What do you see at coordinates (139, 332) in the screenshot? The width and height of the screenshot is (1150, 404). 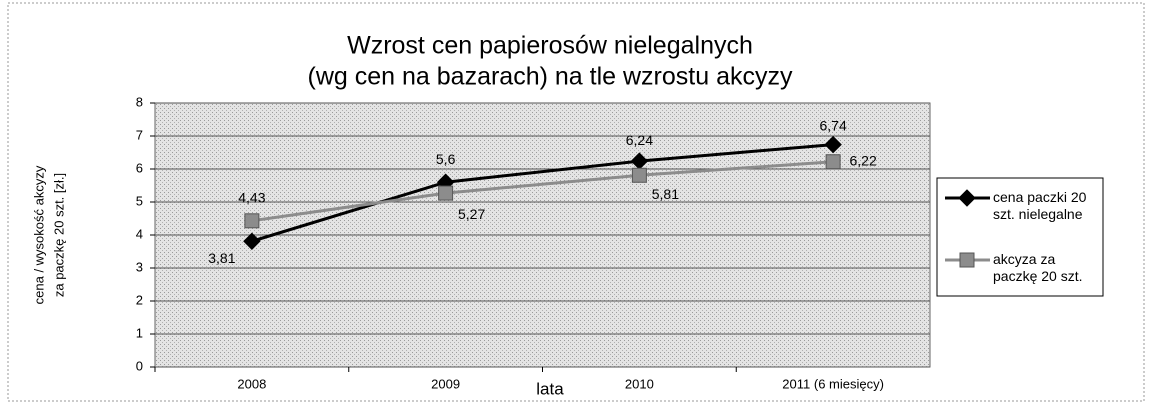 I see `y-tick-label: 1` at bounding box center [139, 332].